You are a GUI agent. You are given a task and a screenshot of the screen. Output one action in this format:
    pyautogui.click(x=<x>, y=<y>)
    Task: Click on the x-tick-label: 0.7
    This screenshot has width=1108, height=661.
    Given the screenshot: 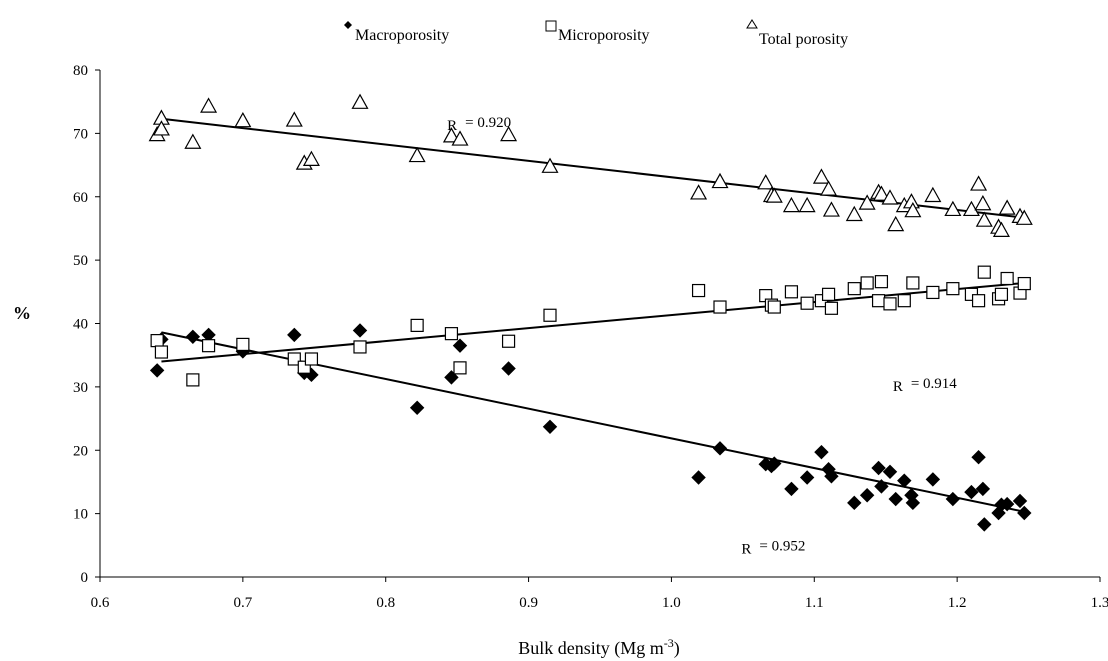 What is the action you would take?
    pyautogui.click(x=242, y=603)
    